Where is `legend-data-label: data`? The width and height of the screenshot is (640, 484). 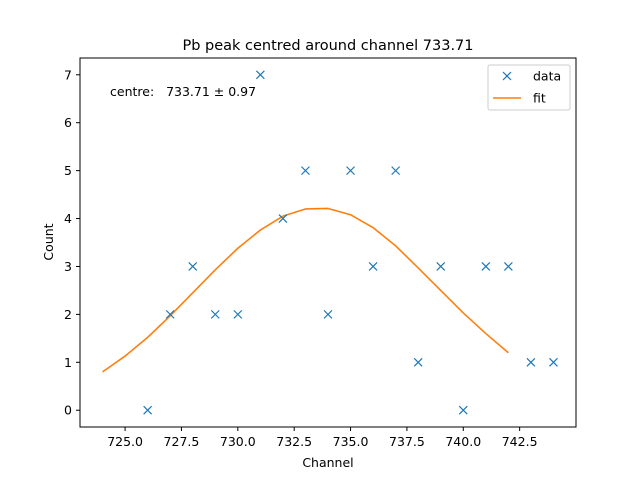 legend-data-label: data is located at coordinates (547, 76).